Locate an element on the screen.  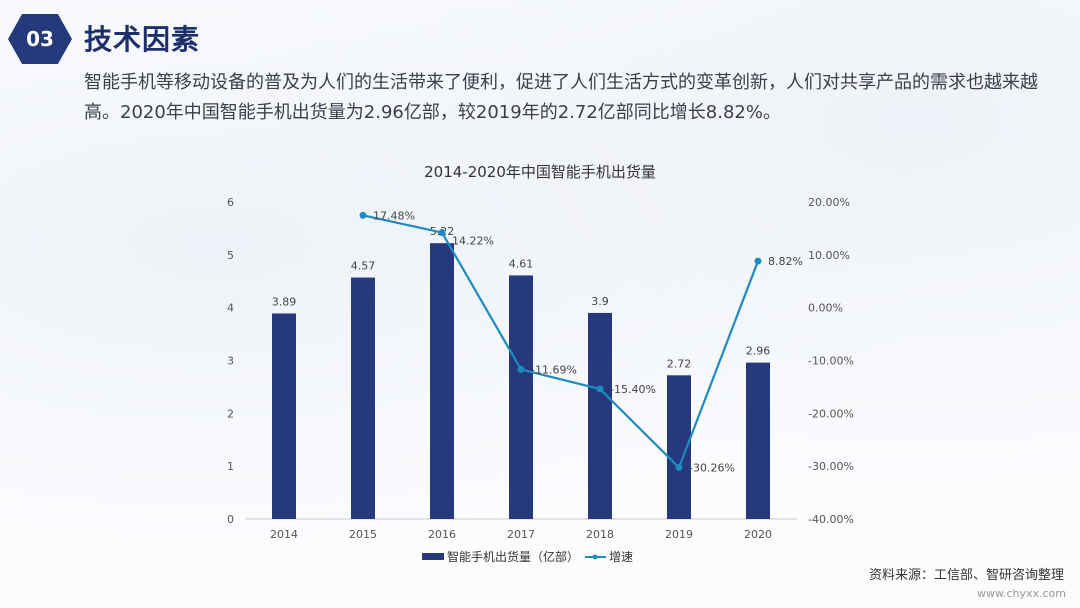
bar-label: 3.89 is located at coordinates (284, 301).